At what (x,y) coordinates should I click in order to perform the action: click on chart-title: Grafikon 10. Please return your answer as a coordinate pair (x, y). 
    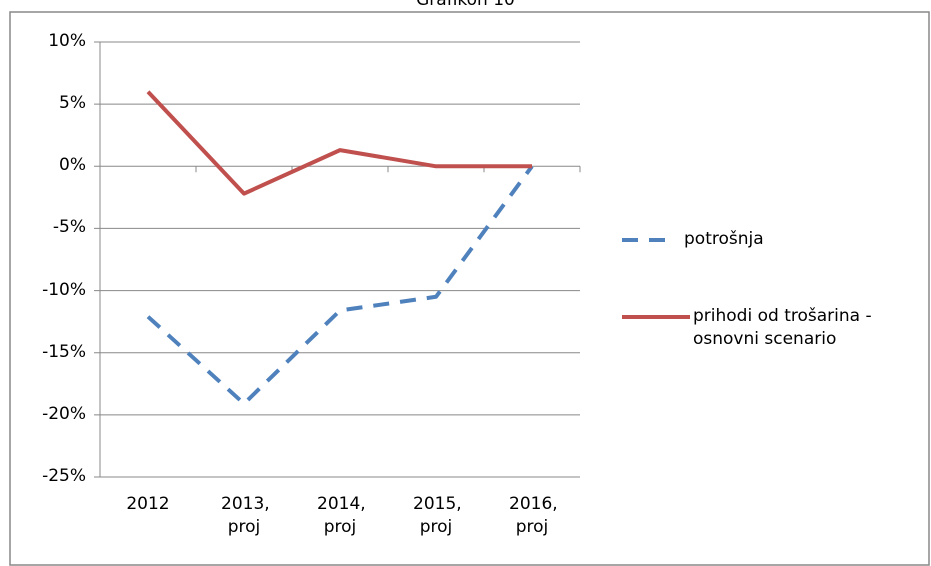
    Looking at the image, I should click on (465, 6).